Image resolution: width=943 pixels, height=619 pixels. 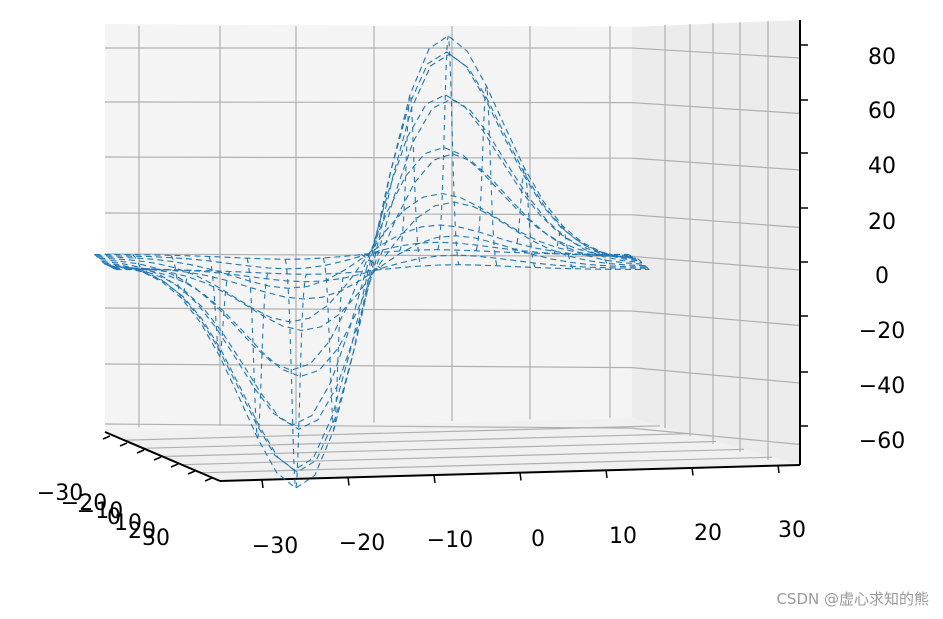 What do you see at coordinates (882, 166) in the screenshot?
I see `z-tick-label: 40` at bounding box center [882, 166].